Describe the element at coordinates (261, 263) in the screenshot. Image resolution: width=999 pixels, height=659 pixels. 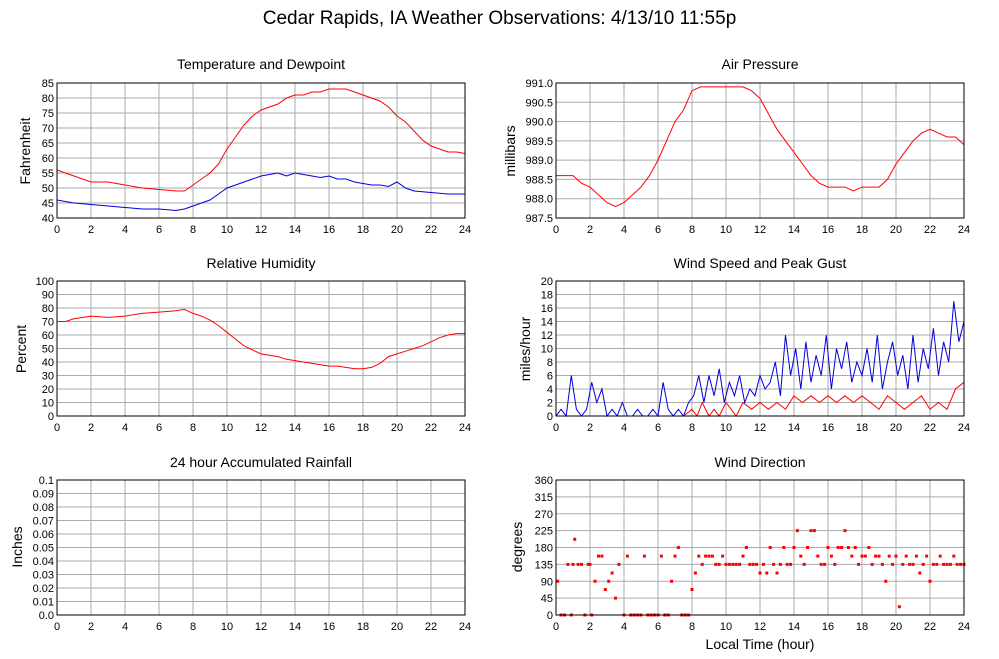
I see `humidity-panel-title: Relative Humidity` at that location.